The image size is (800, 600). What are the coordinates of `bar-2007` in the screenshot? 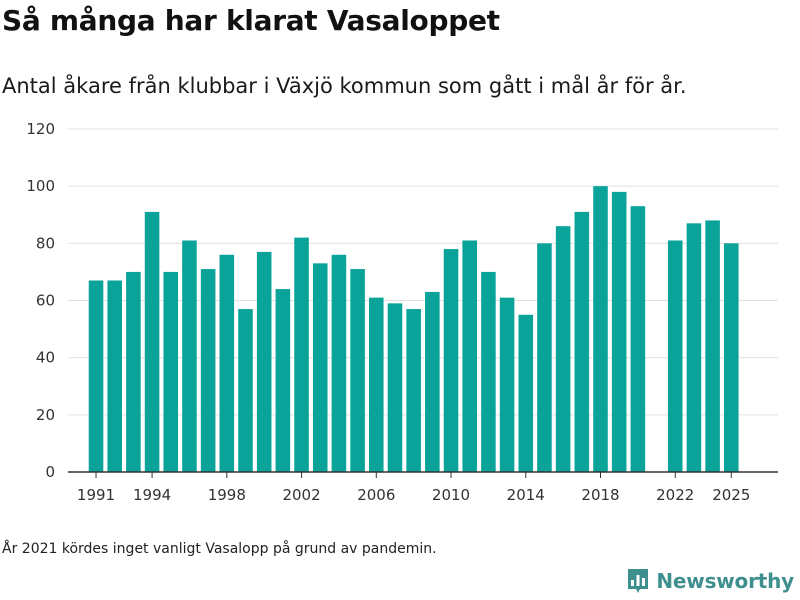 It's located at (395, 387).